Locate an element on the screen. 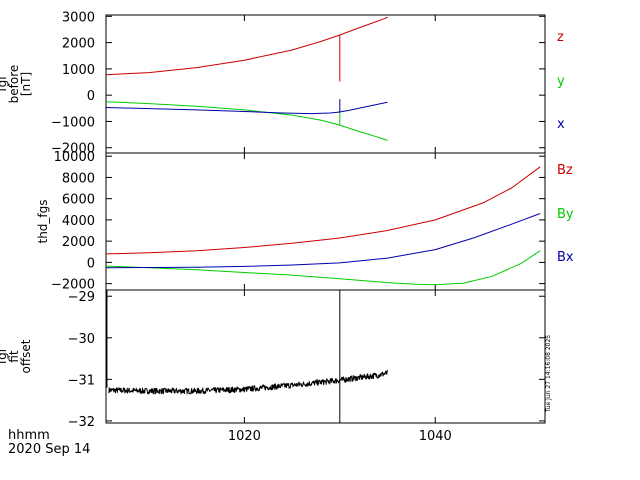  series-line-z is located at coordinates (246, 46).